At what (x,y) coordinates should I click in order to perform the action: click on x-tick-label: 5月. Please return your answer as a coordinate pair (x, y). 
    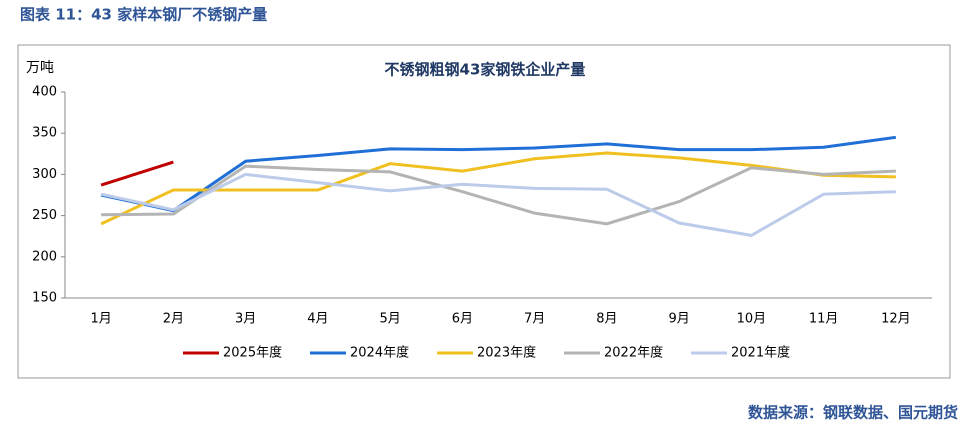
    Looking at the image, I should click on (389, 319).